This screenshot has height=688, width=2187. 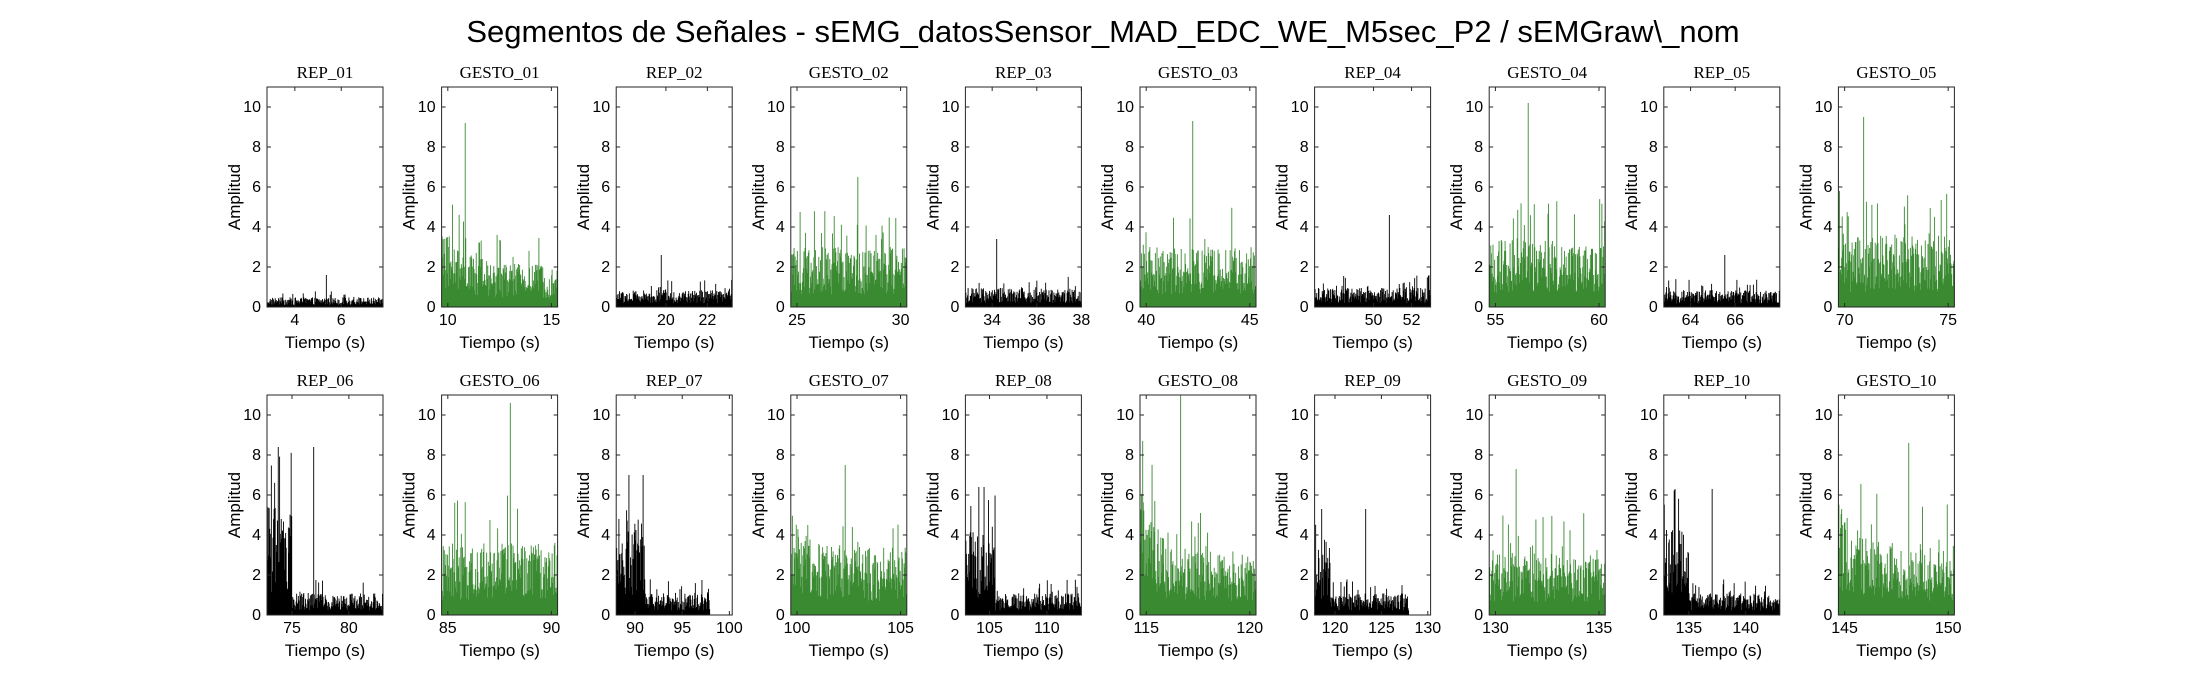 I want to click on x-tick-label: 50, so click(x=1374, y=320).